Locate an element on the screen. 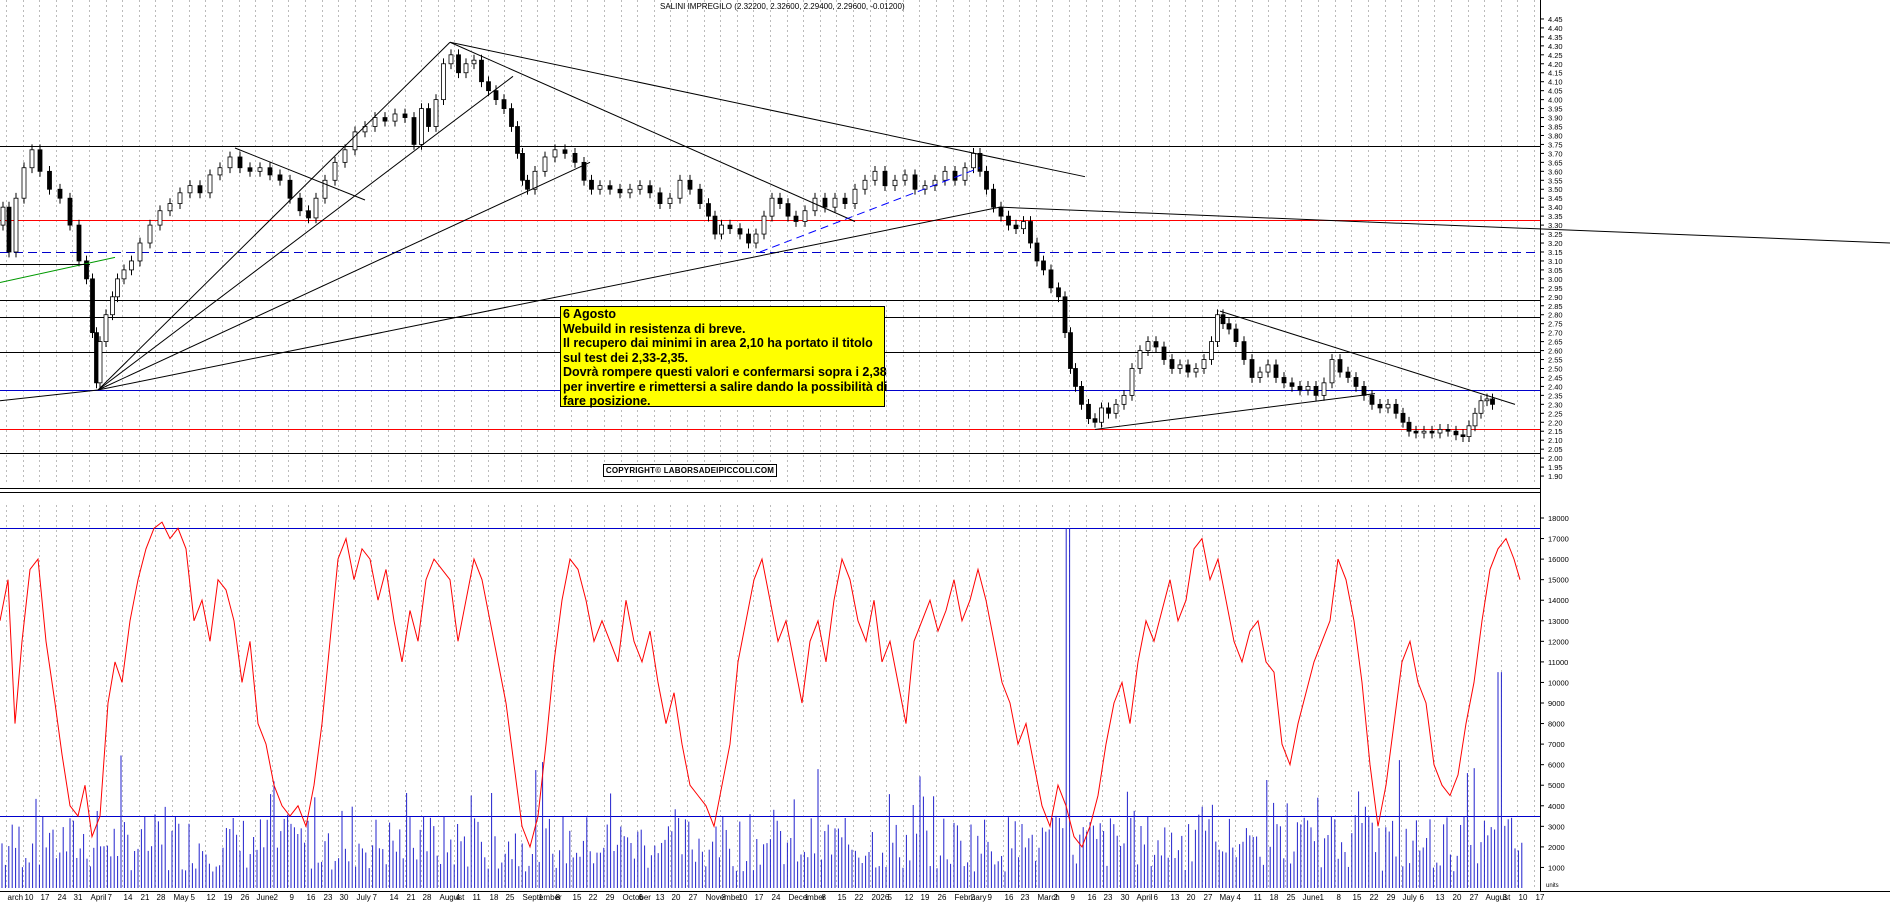 The width and height of the screenshot is (1890, 902). x-tick-label: 29 is located at coordinates (610, 897).